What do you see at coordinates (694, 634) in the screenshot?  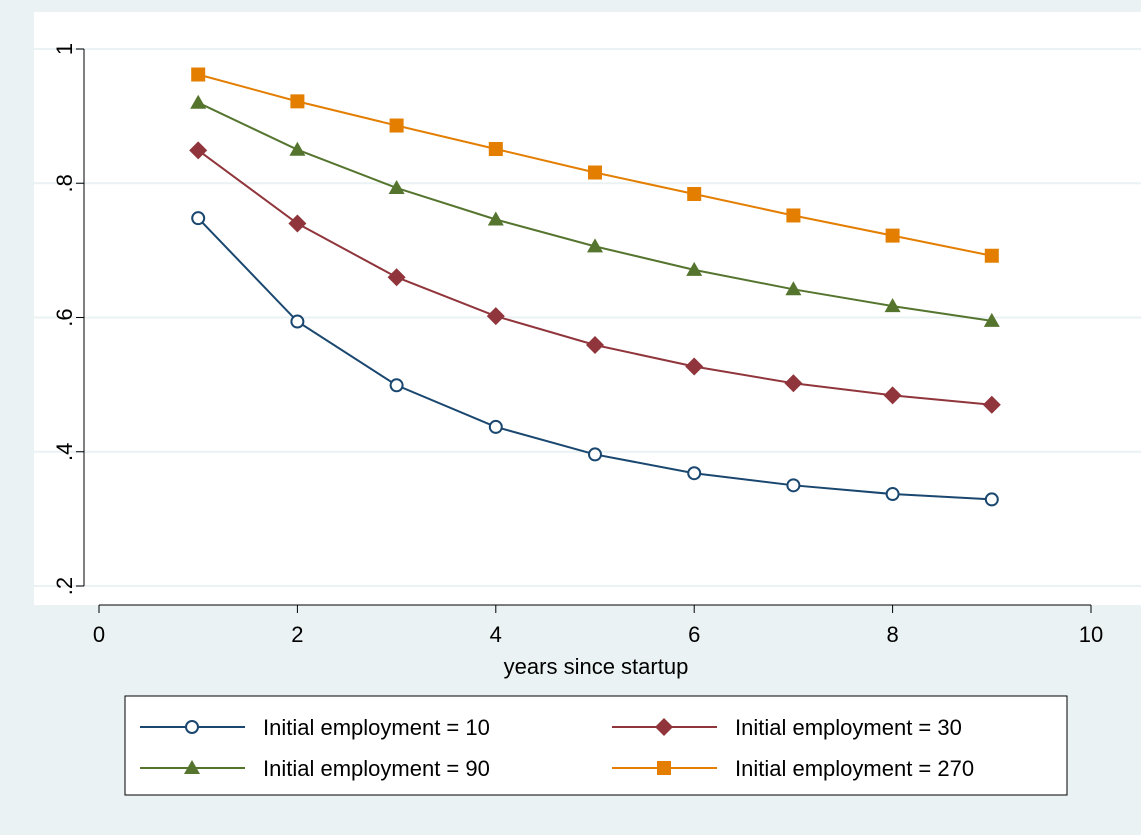 I see `x-tick-label: 6` at bounding box center [694, 634].